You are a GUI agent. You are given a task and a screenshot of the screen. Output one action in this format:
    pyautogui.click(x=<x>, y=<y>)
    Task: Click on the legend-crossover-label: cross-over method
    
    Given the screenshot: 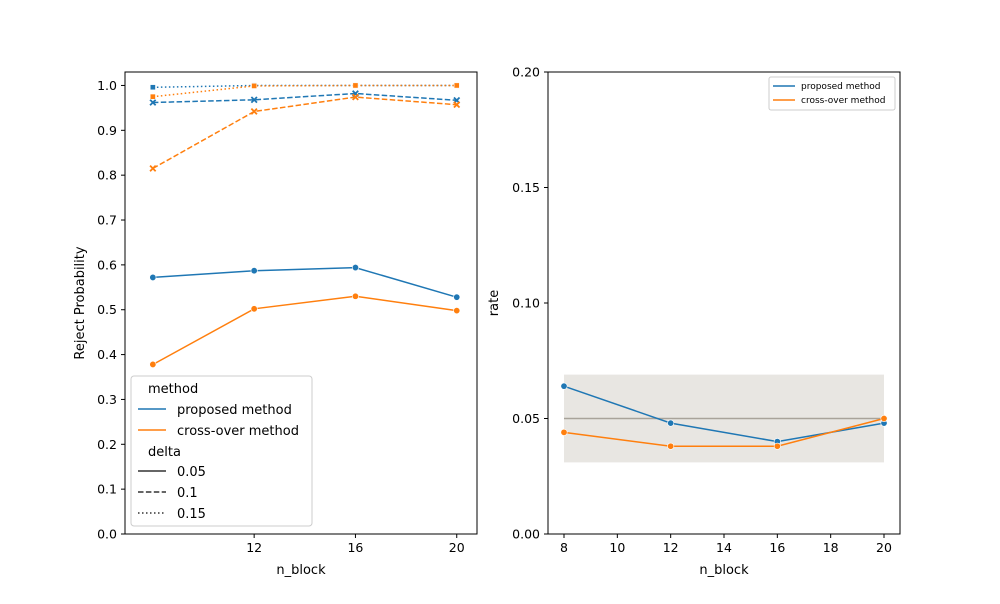 What is the action you would take?
    pyautogui.click(x=238, y=431)
    